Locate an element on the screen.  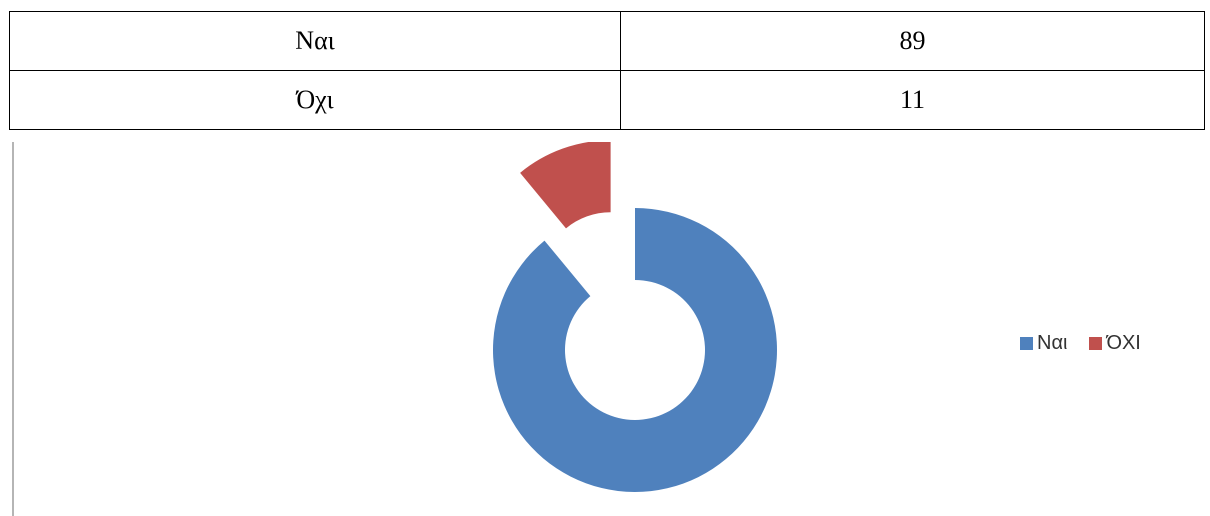
legend-label: Ναι is located at coordinates (1052, 342).